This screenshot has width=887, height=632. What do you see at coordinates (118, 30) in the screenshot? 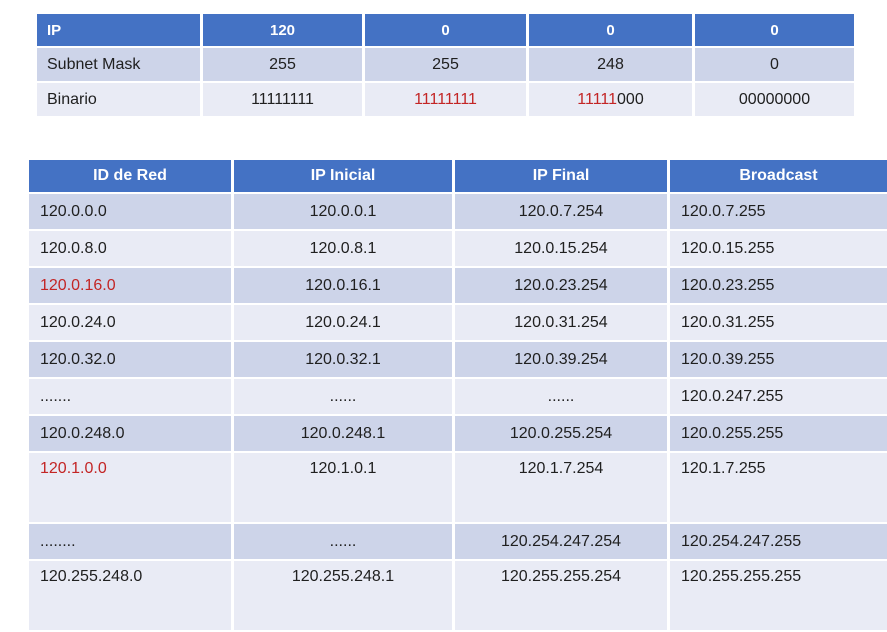
I see `subnet-header-label: IP` at bounding box center [118, 30].